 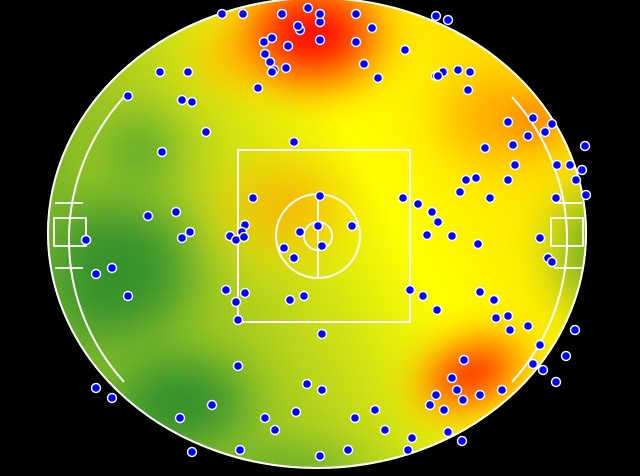 What do you see at coordinates (567, 232) in the screenshot?
I see `right-goal-square` at bounding box center [567, 232].